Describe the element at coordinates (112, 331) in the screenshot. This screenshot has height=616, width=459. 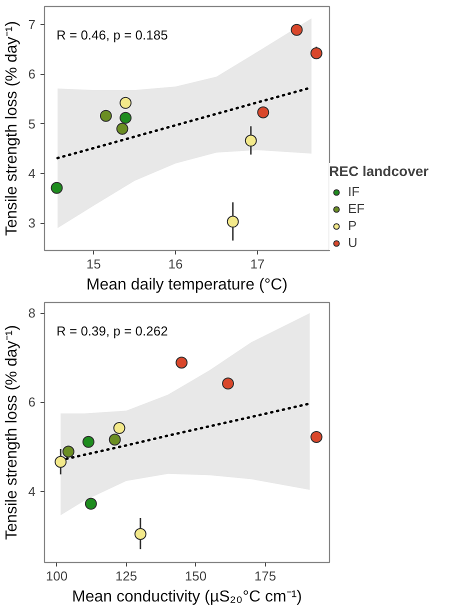
I see `annotation: R = 0.39, p = 0.262` at that location.